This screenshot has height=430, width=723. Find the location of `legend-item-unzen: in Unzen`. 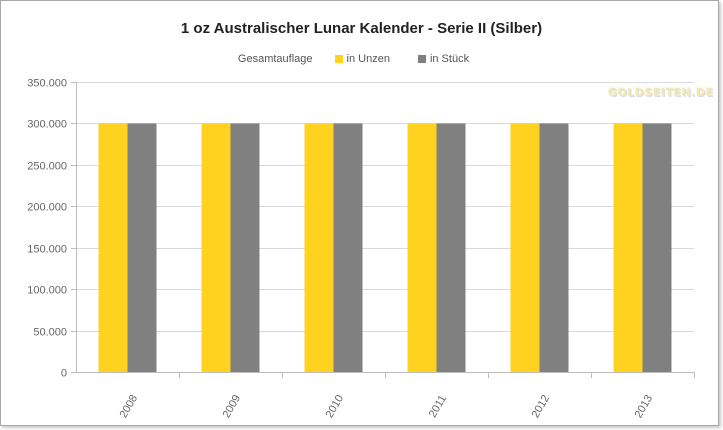

legend-item-unzen: in Unzen is located at coordinates (362, 59).